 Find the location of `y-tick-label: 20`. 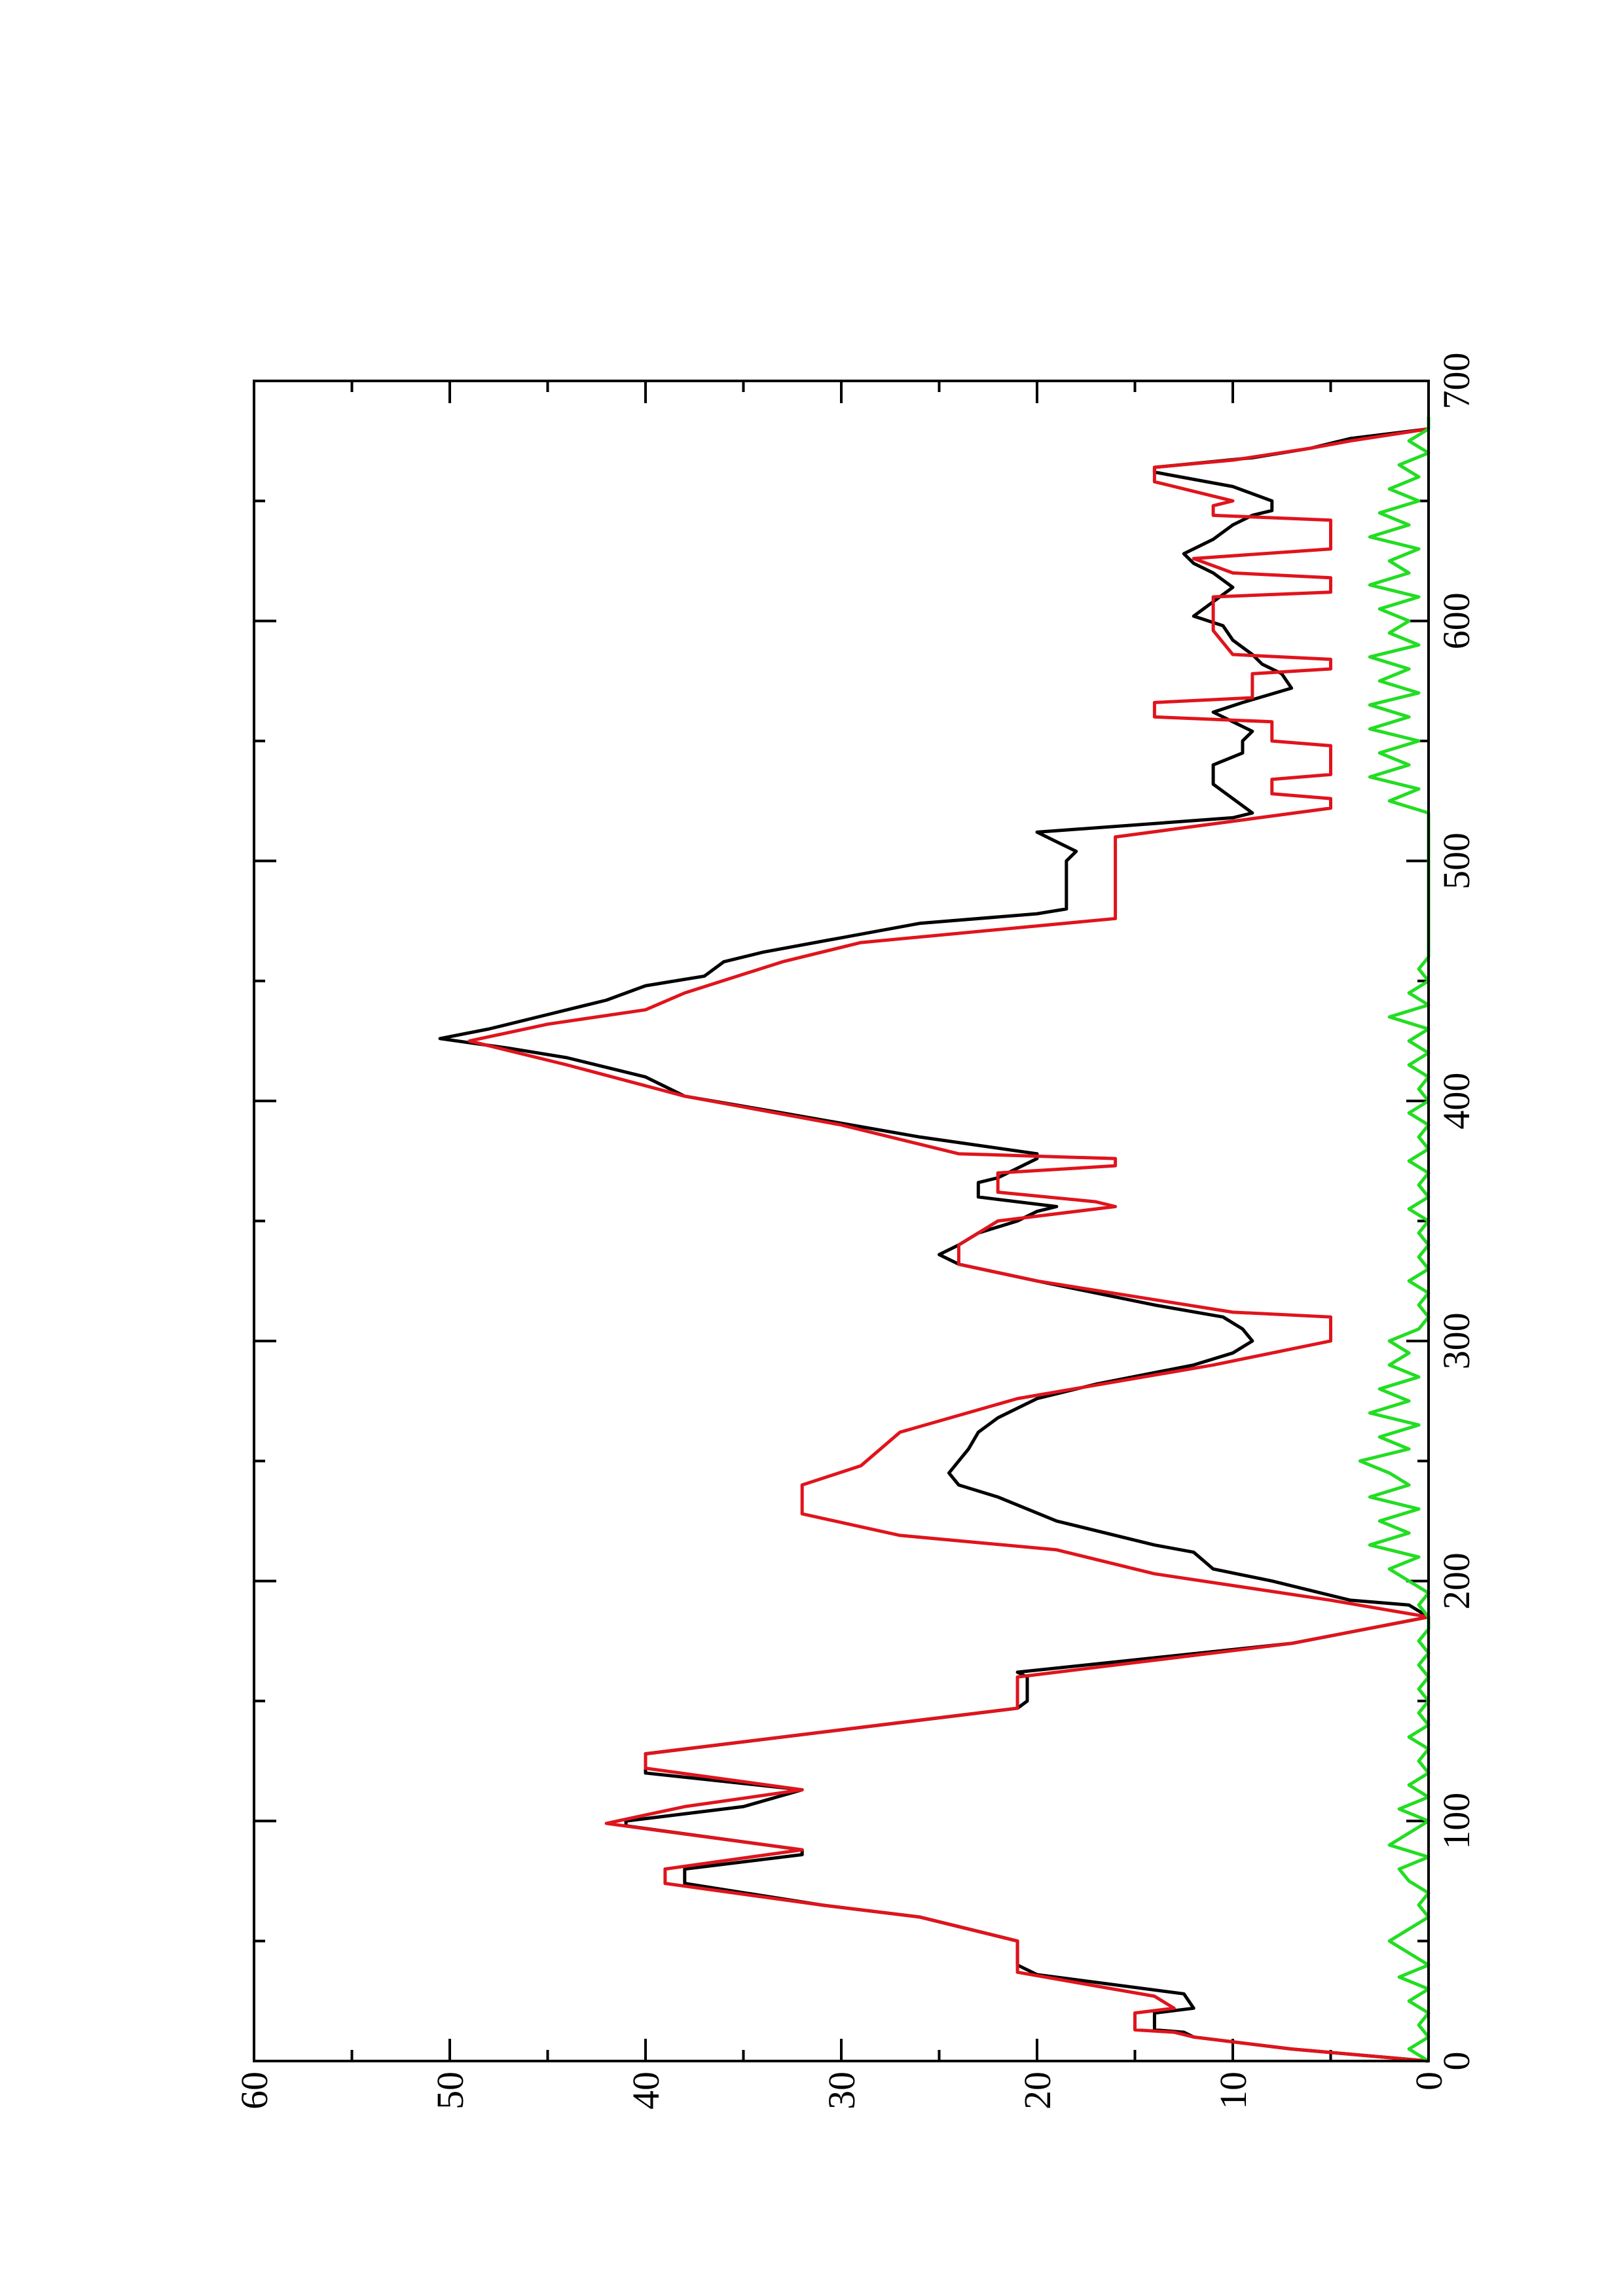

y-tick-label: 20 is located at coordinates (1037, 2090).